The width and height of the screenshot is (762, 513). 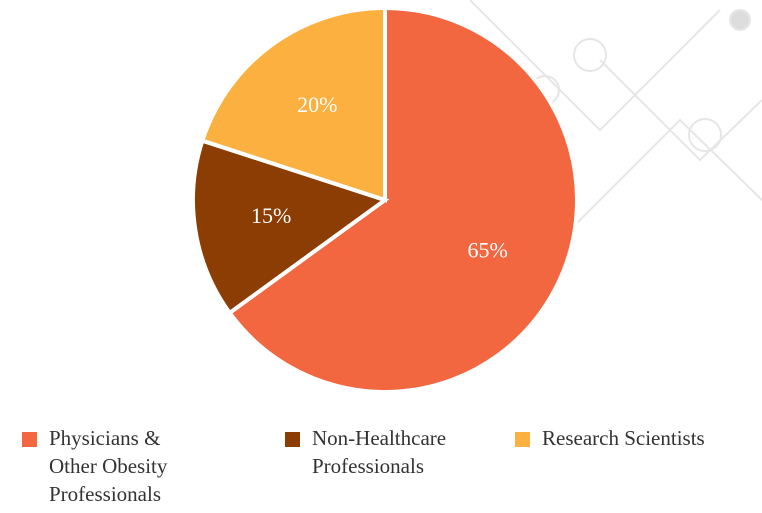 What do you see at coordinates (487, 249) in the screenshot?
I see `slice-label: 65%` at bounding box center [487, 249].